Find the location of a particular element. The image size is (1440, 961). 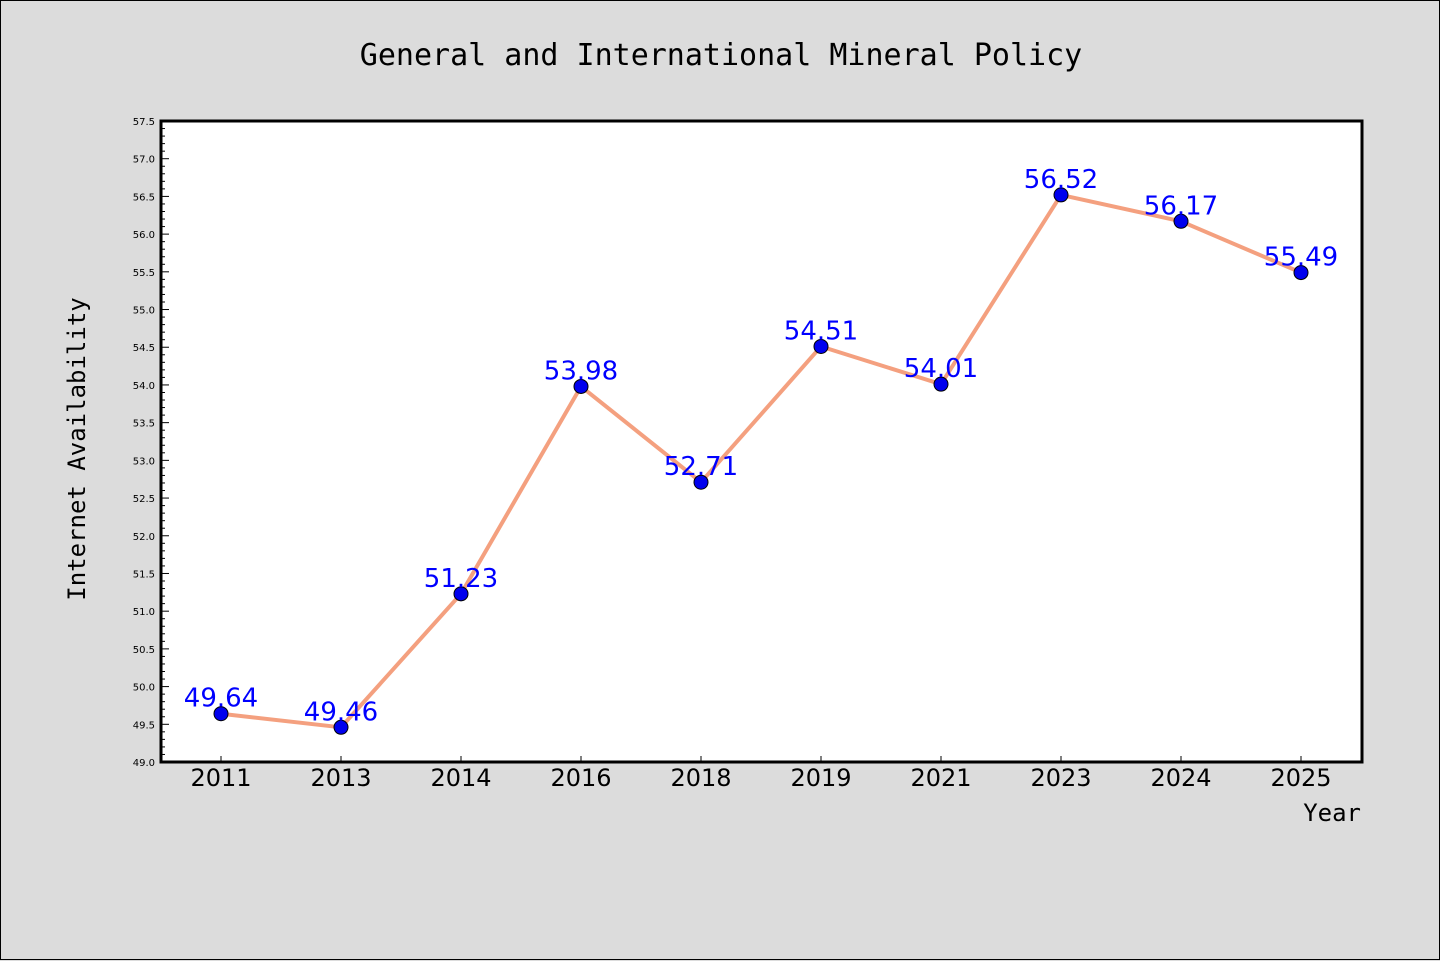

data-label: 49.64 is located at coordinates (221, 699).